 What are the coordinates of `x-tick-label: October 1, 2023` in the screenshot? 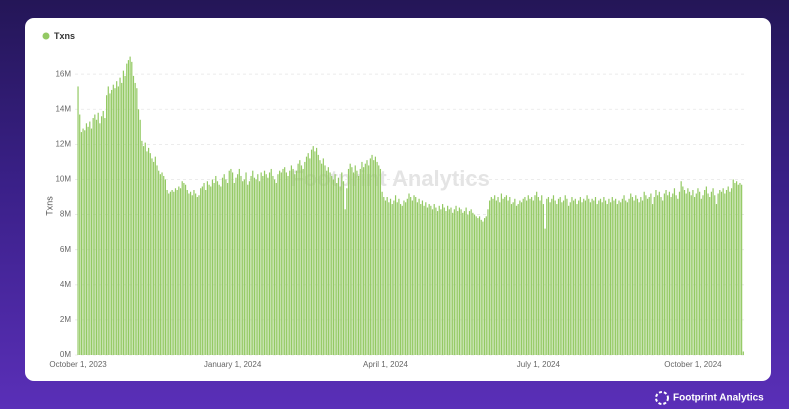 It's located at (78, 364).